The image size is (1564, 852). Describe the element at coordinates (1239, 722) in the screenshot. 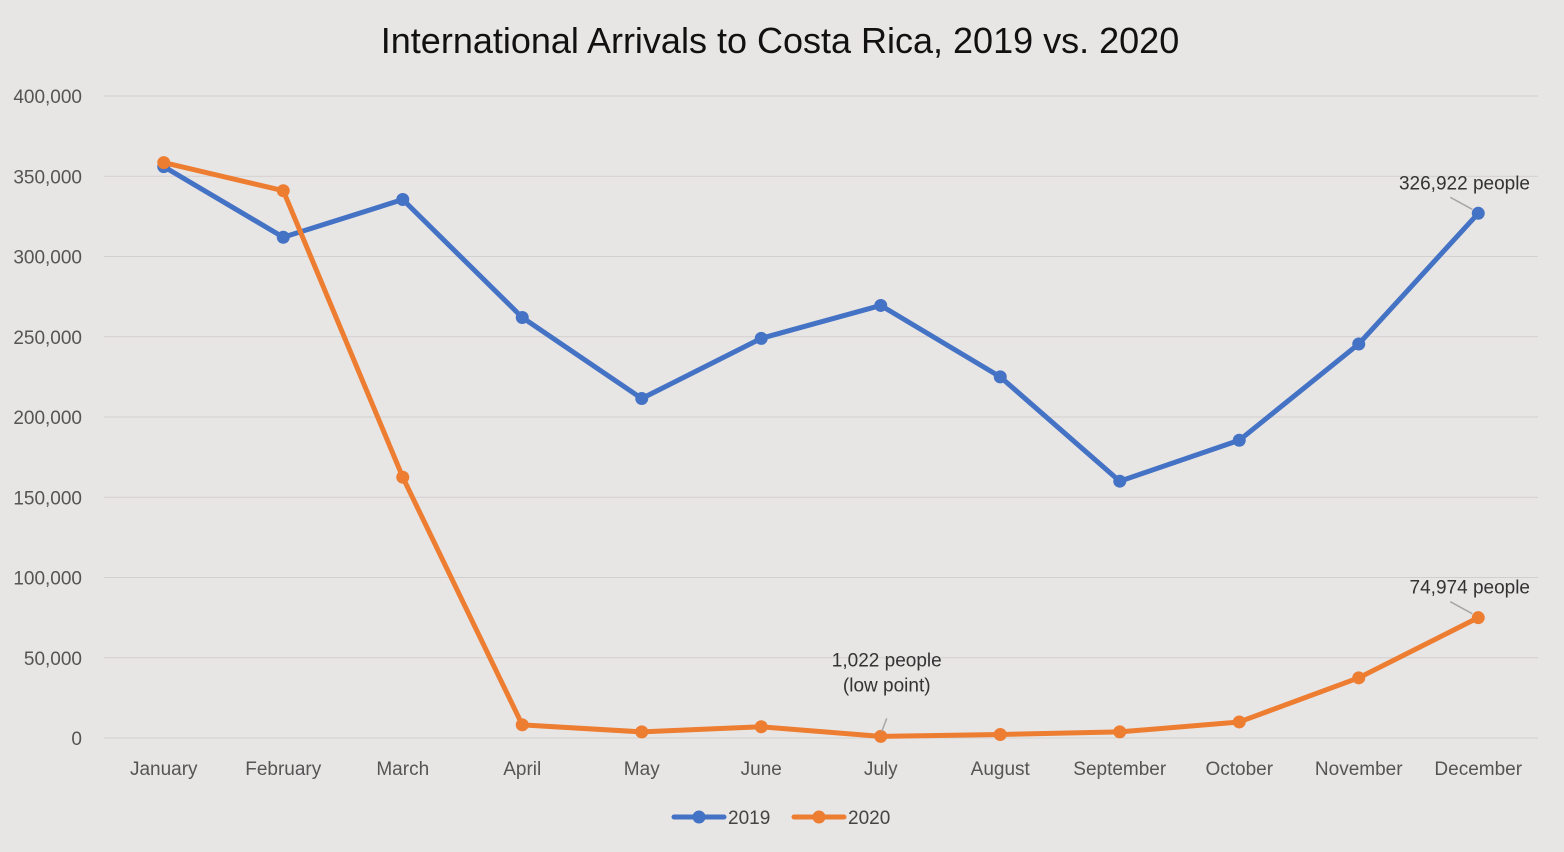

I see `point-2020-october` at that location.